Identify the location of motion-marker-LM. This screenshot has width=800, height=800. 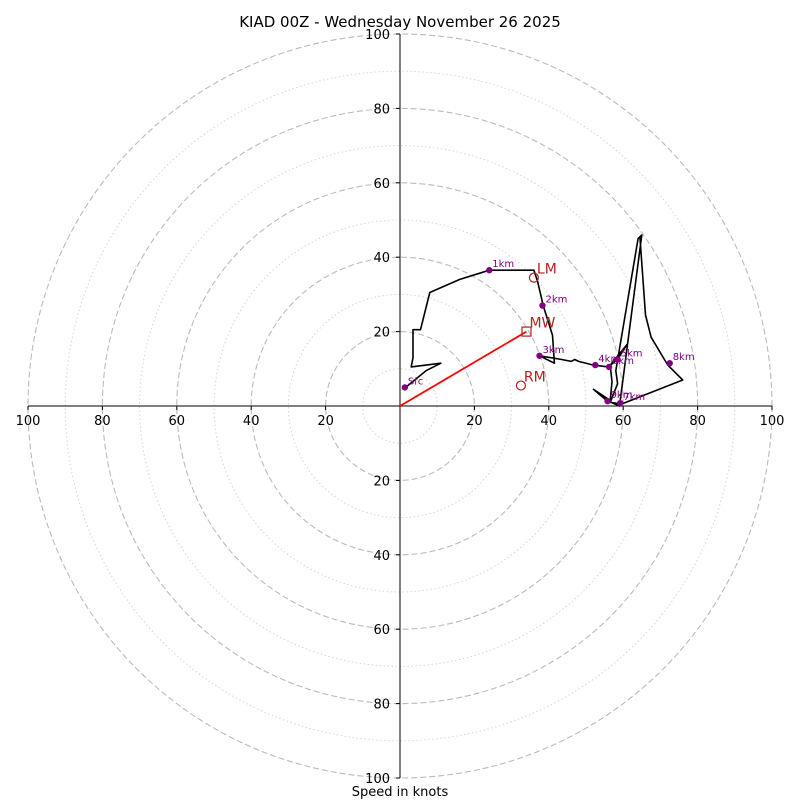
(534, 277).